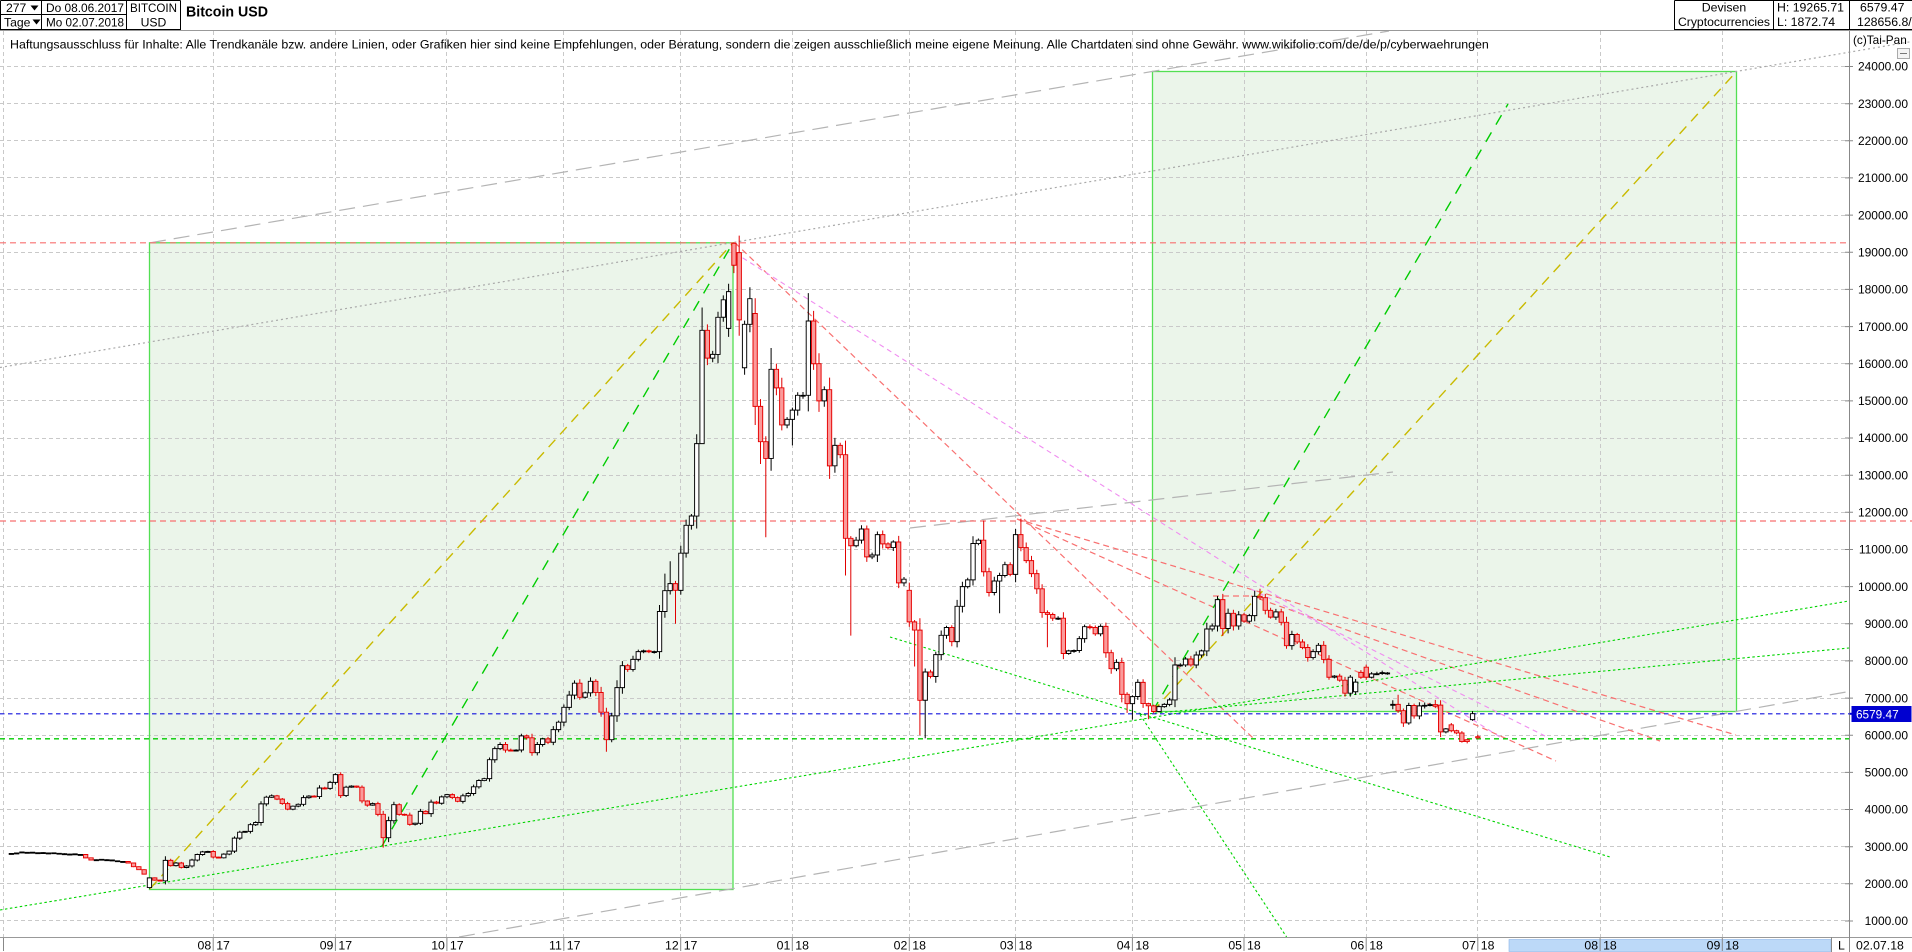 Image resolution: width=1912 pixels, height=952 pixels. I want to click on svg-text: 128656.8/, so click(1884, 22).